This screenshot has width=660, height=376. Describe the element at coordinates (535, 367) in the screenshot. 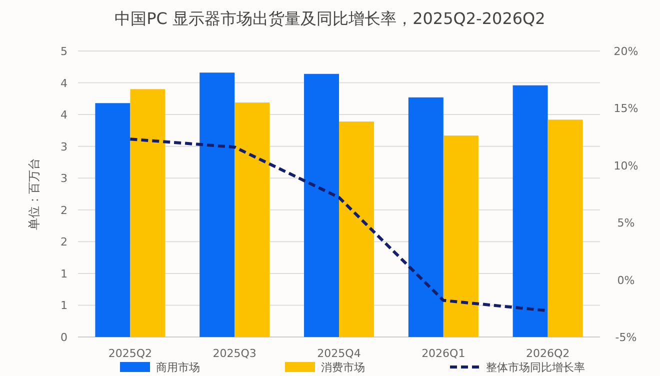

I see `legend-label: 整体市场同比增长率` at that location.